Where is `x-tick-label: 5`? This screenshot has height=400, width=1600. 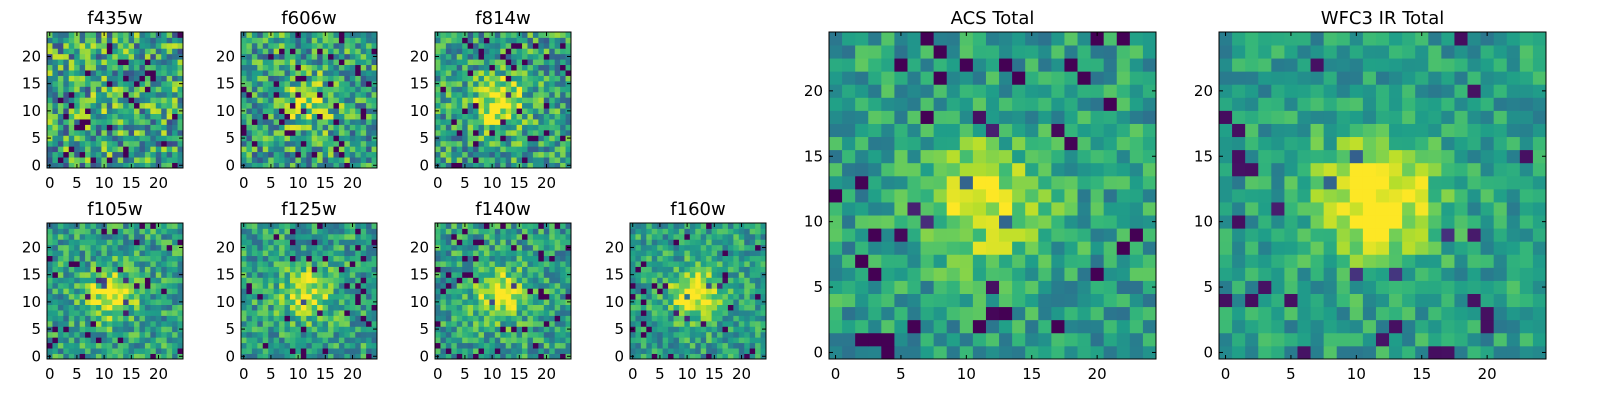 x-tick-label: 5 is located at coordinates (660, 374).